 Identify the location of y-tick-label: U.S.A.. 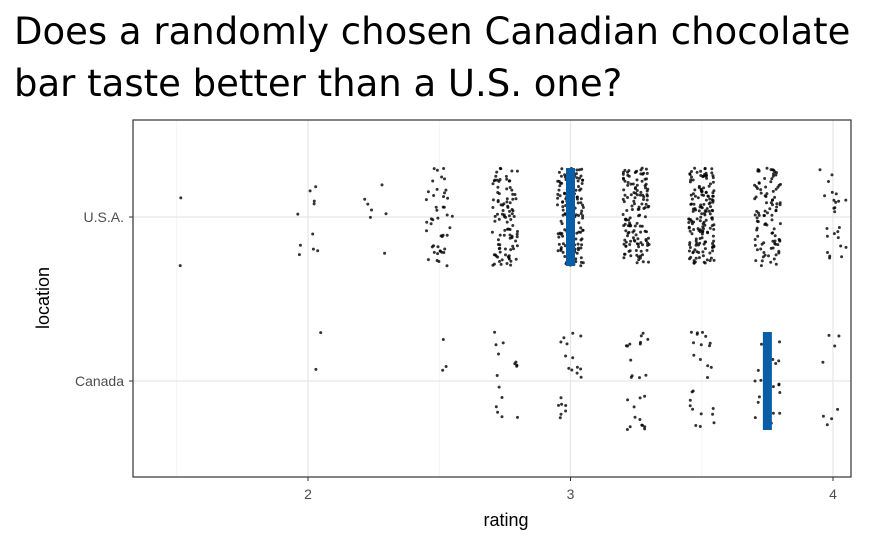
(104, 217).